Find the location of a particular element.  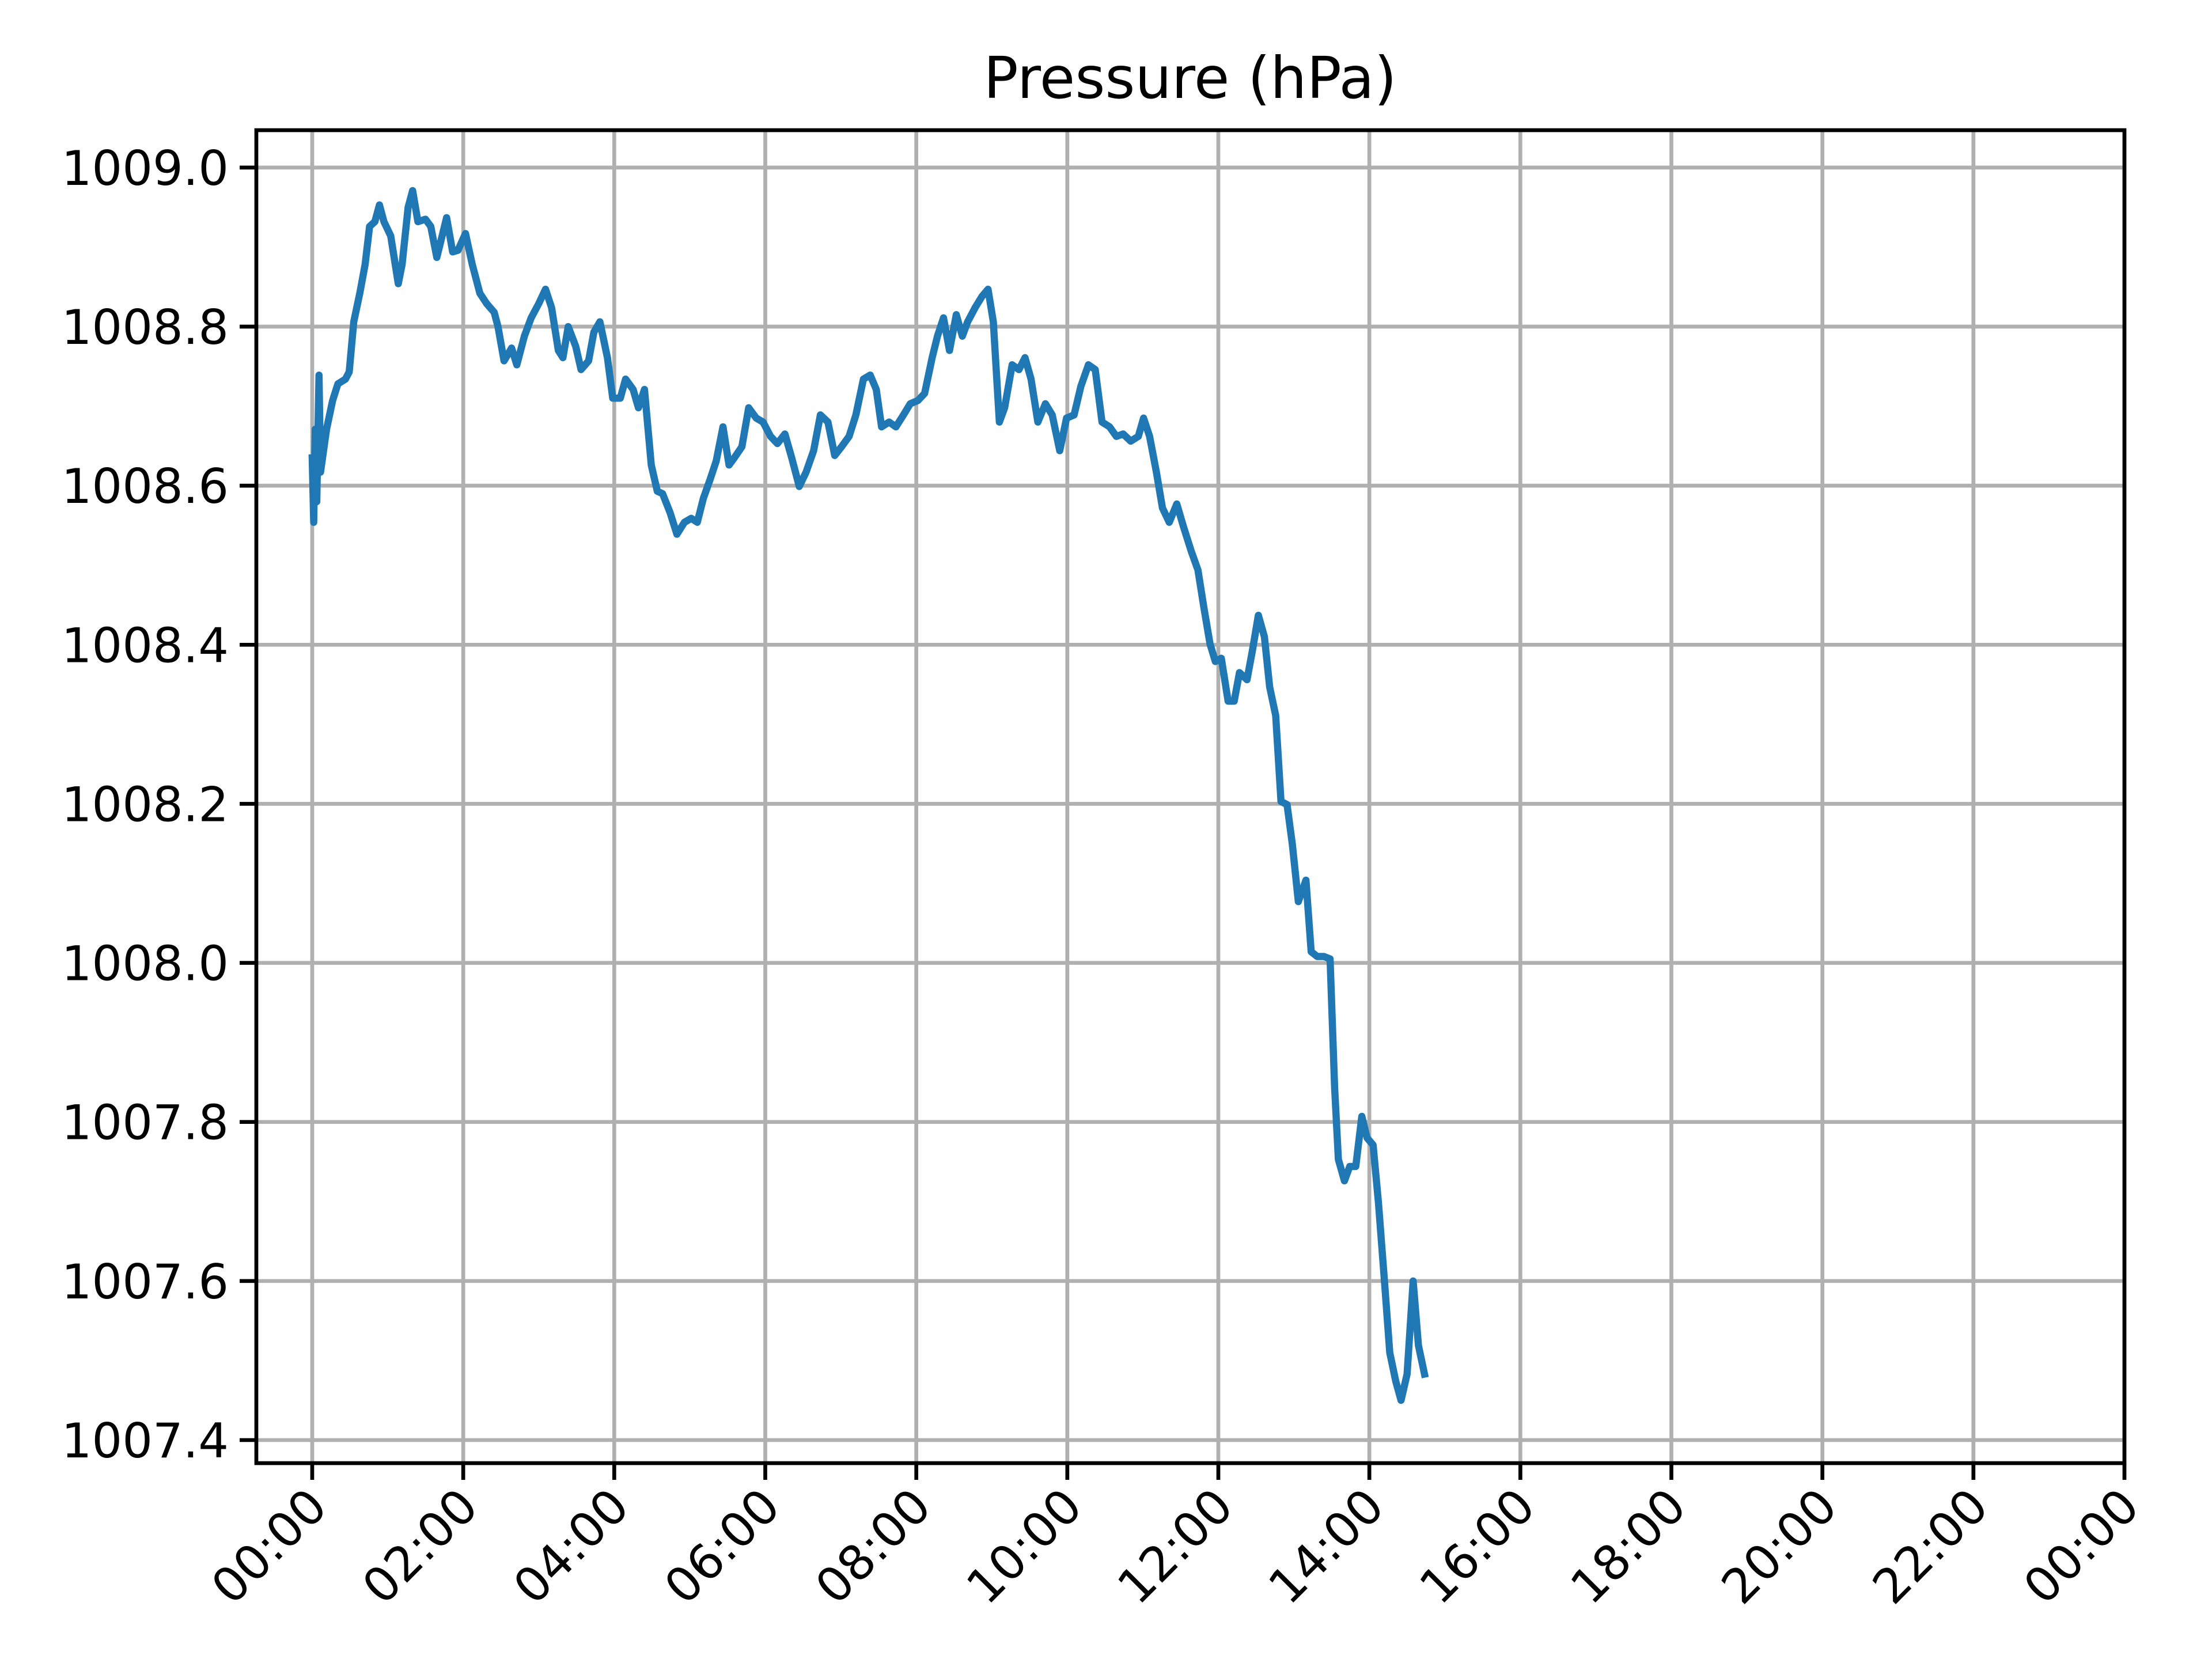

y-tick-label: 1009.0 is located at coordinates (145, 168).